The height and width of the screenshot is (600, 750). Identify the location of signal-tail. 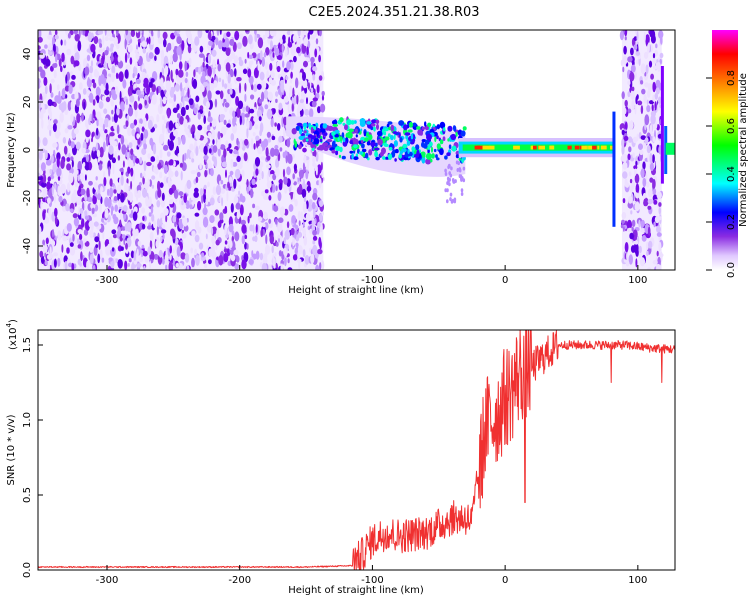
(458, 170).